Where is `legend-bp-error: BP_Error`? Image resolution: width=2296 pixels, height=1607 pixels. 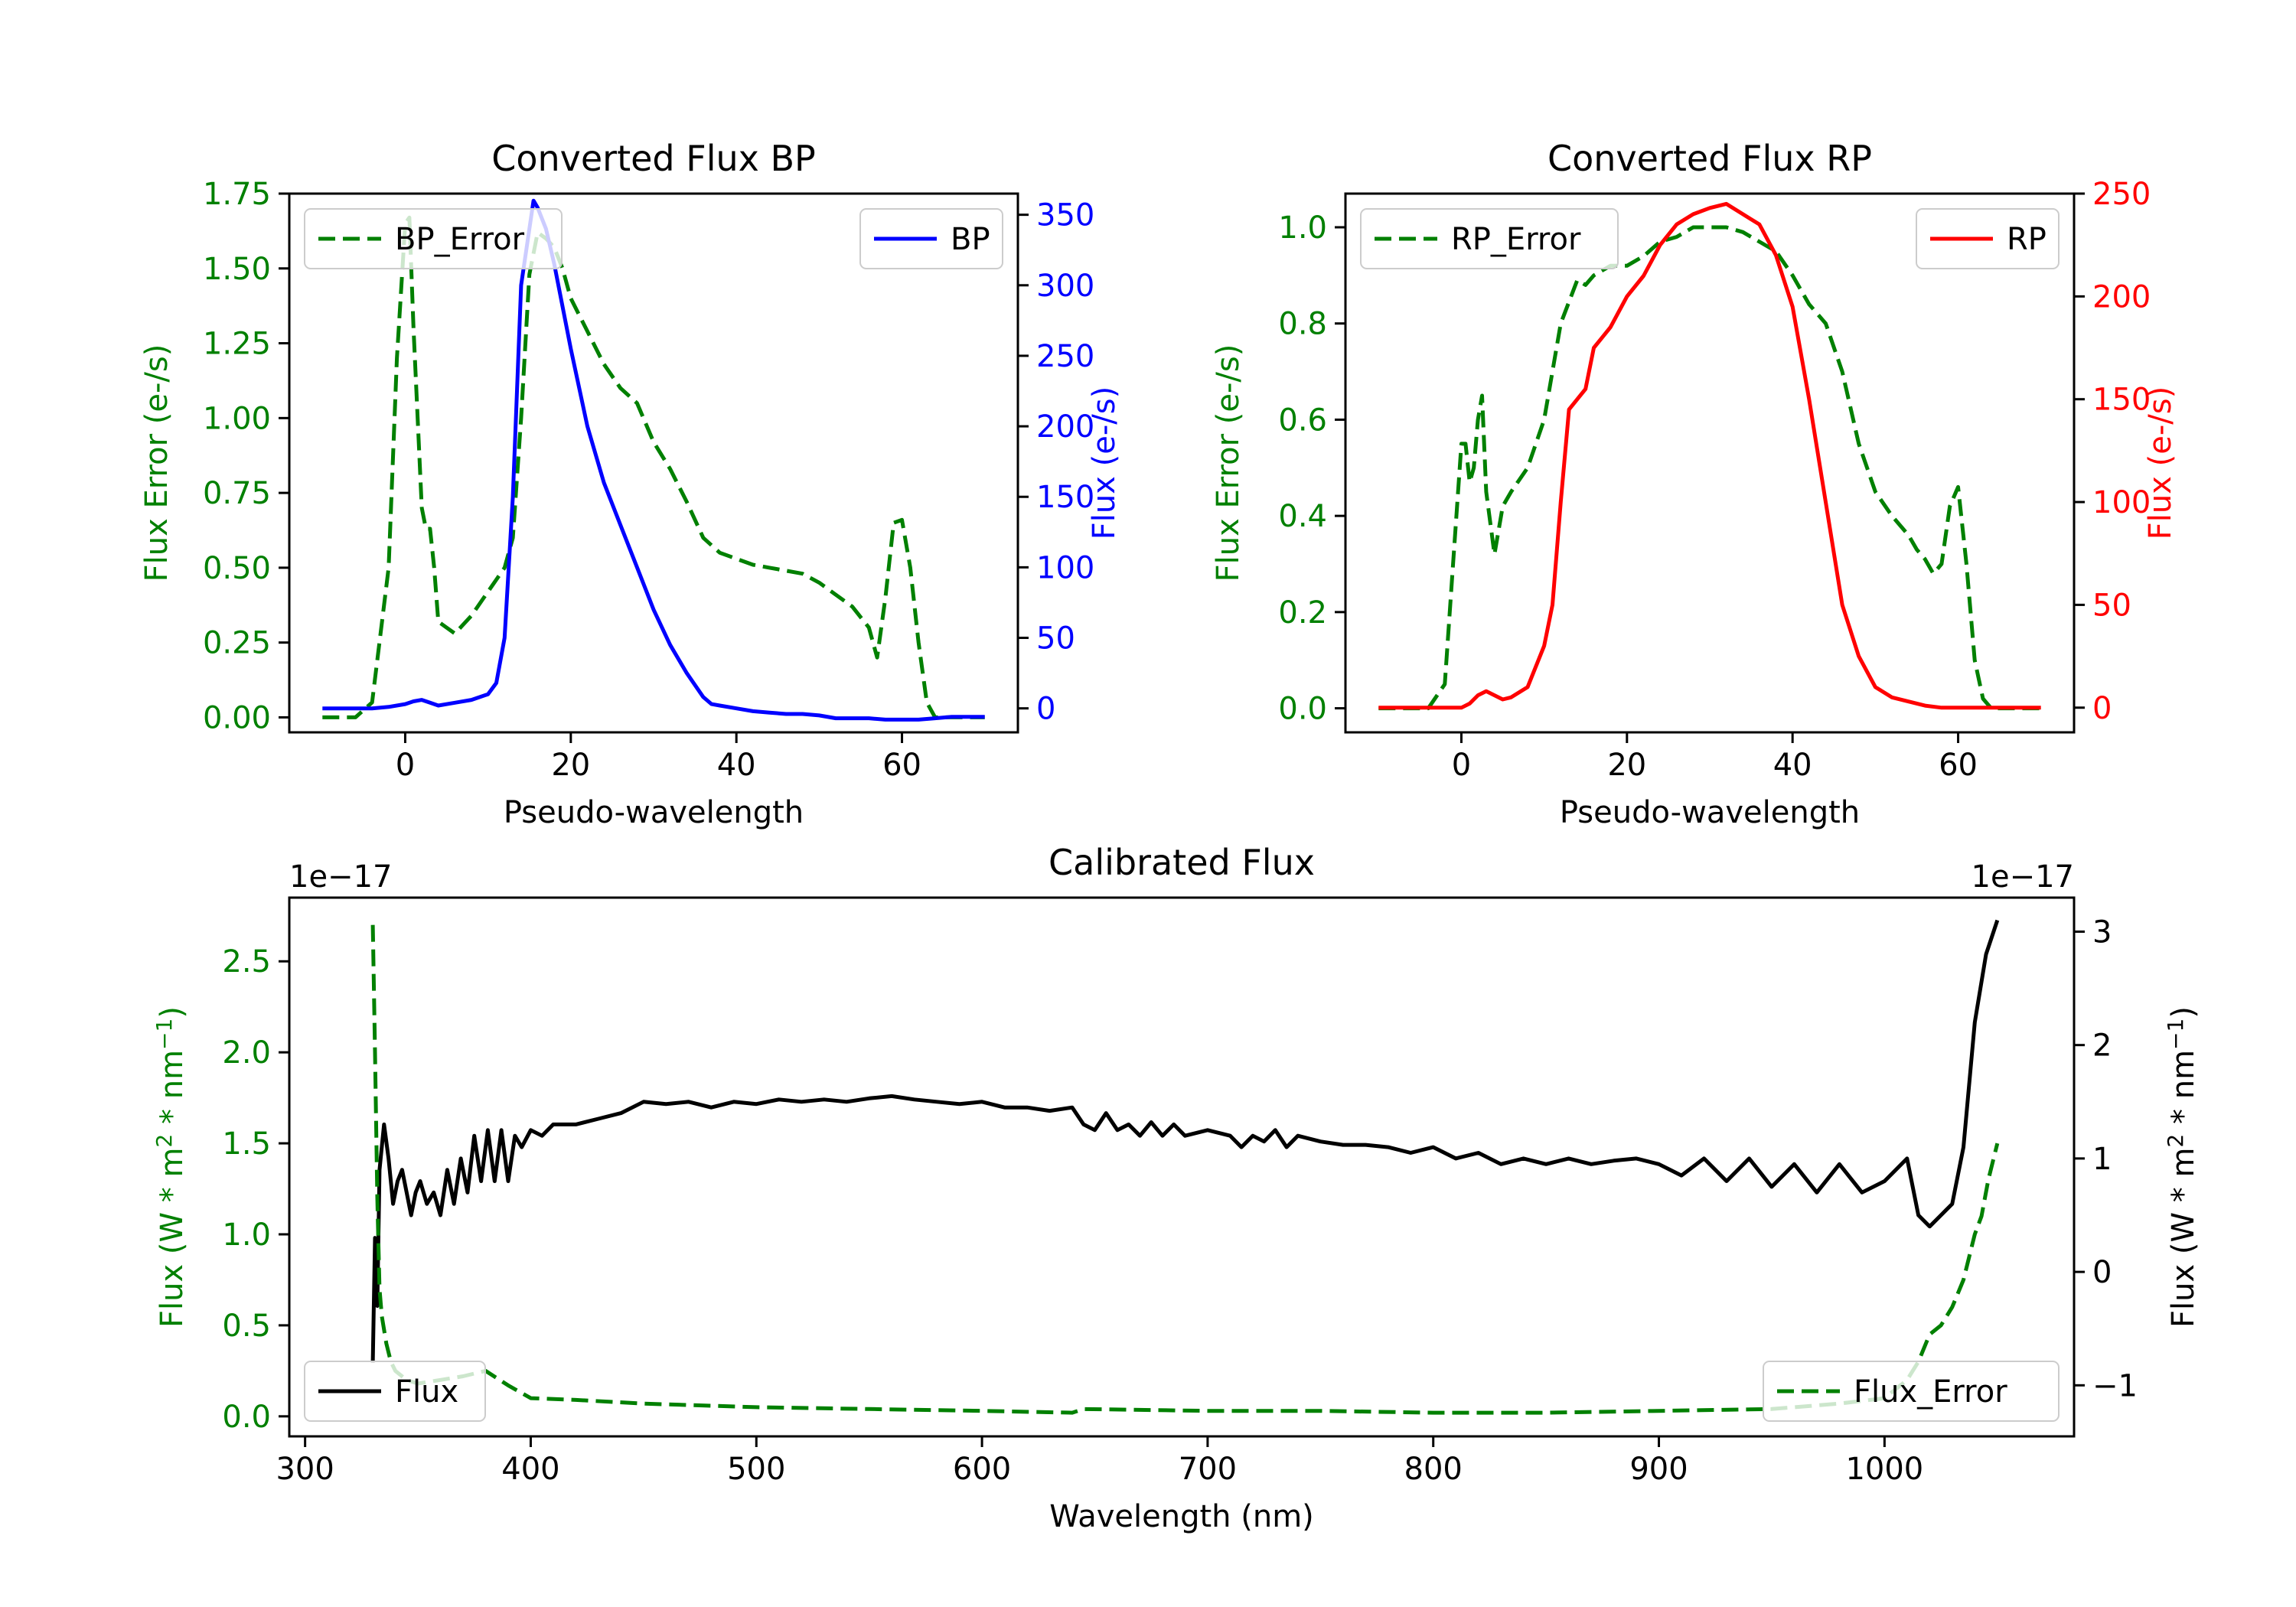 legend-bp-error: BP_Error is located at coordinates (433, 239).